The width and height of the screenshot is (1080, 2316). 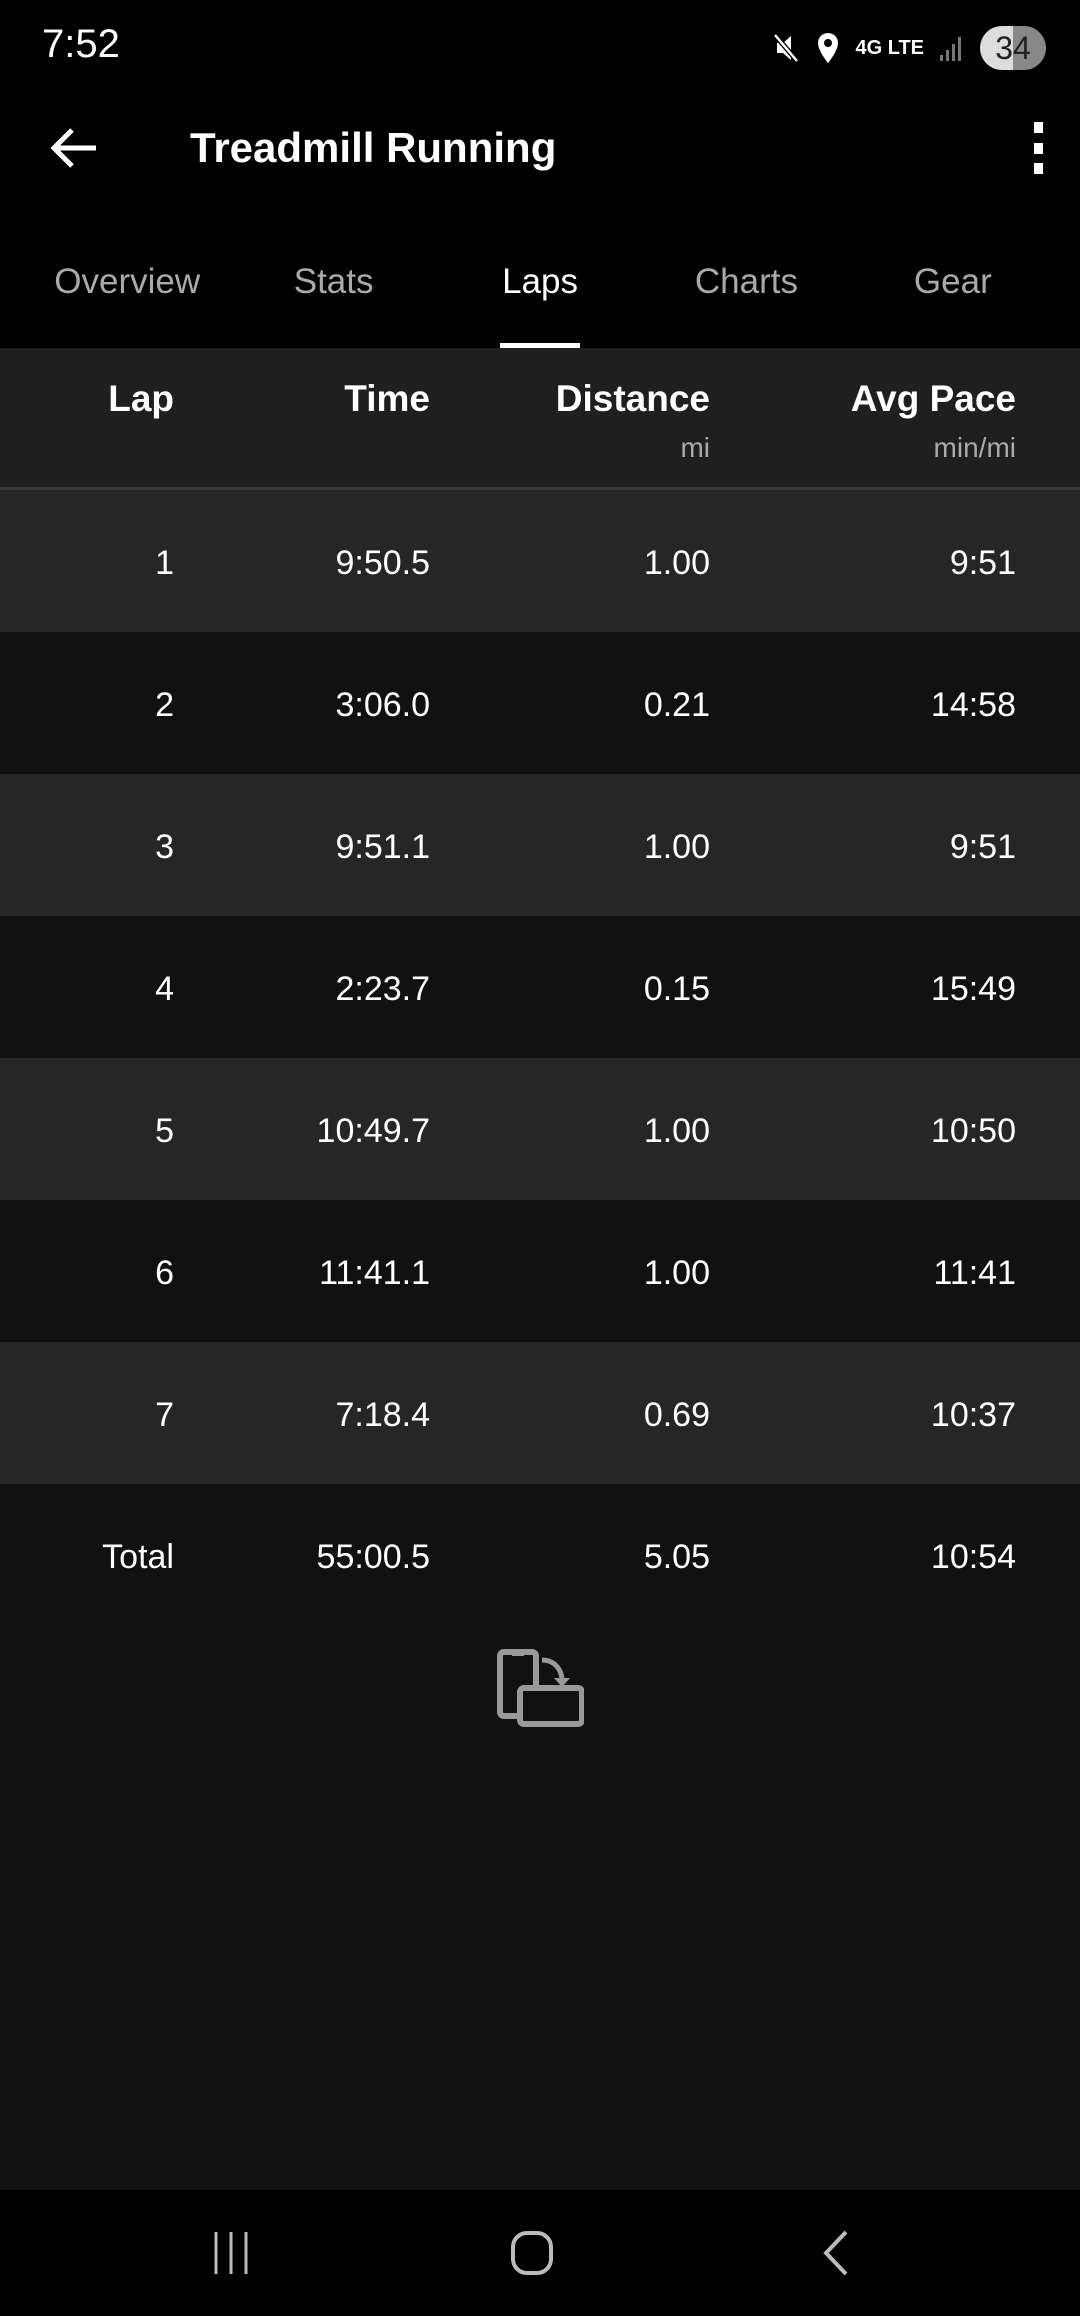 I want to click on back-arrow-icon, so click(x=74, y=148).